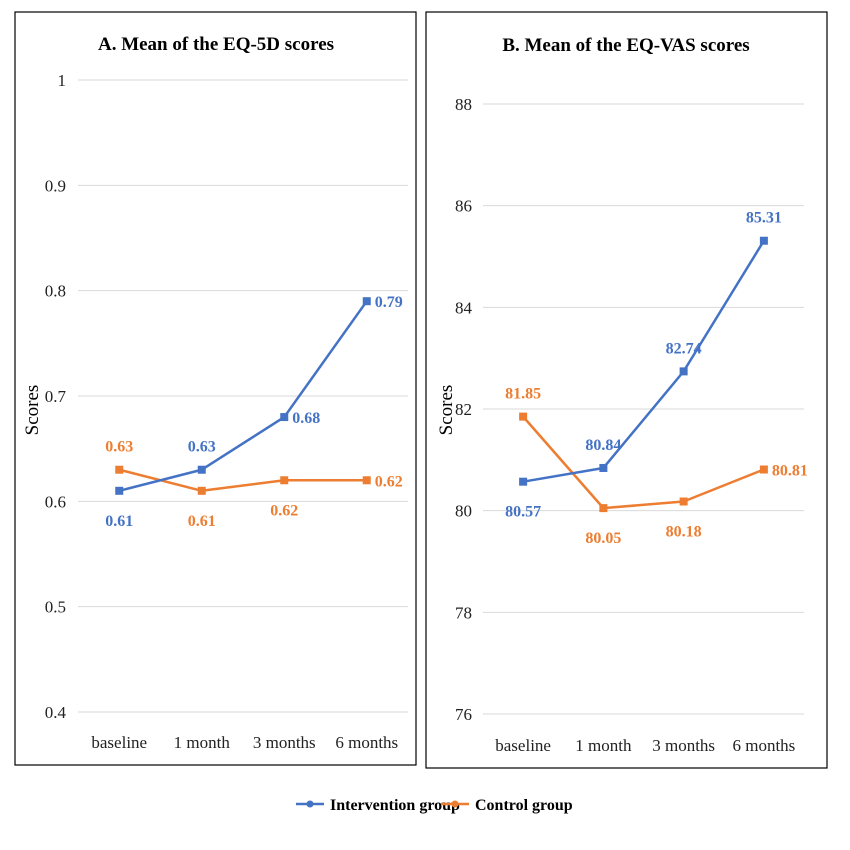 This screenshot has width=850, height=850. Describe the element at coordinates (463, 104) in the screenshot. I see `panel-b-ytick-label: 88` at that location.